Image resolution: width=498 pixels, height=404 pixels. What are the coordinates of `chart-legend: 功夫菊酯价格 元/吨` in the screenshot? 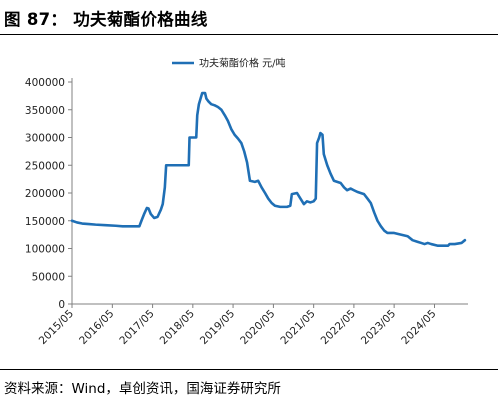 It's located at (229, 63).